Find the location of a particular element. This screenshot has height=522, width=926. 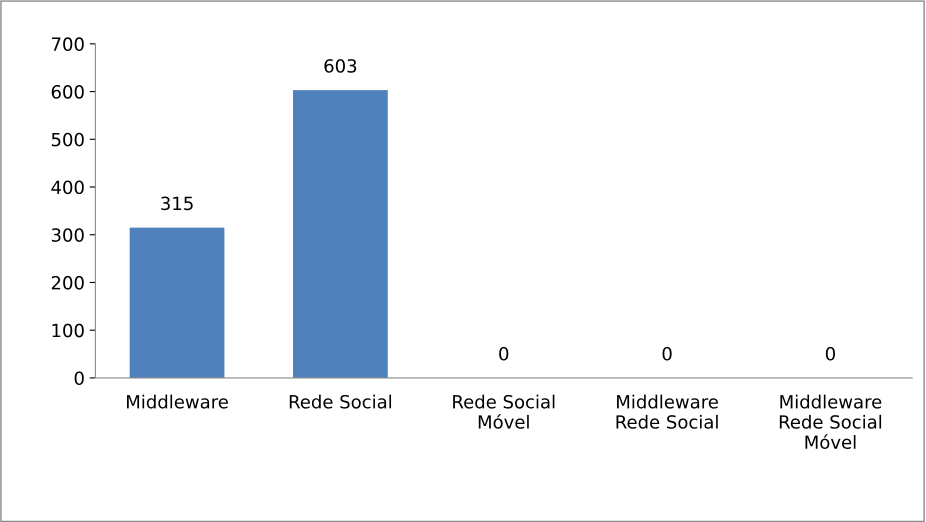

y-tick-label: 300 is located at coordinates (68, 235).